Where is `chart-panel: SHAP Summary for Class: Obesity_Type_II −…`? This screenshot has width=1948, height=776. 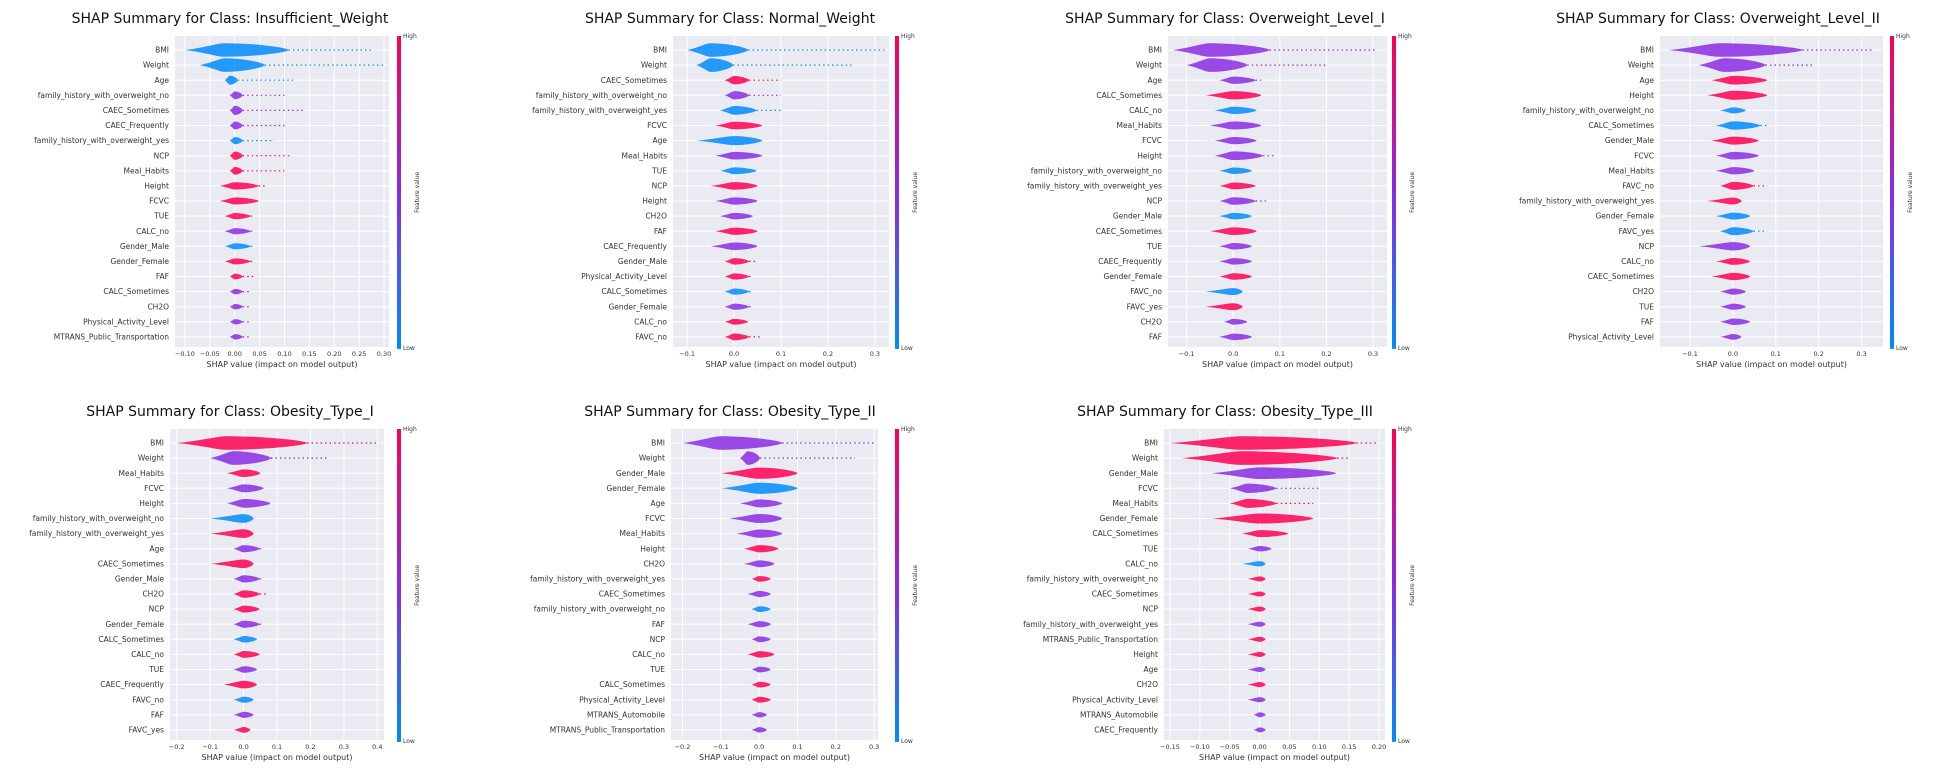 chart-panel: SHAP Summary for Class: Obesity_Type_II −… is located at coordinates (724, 583).